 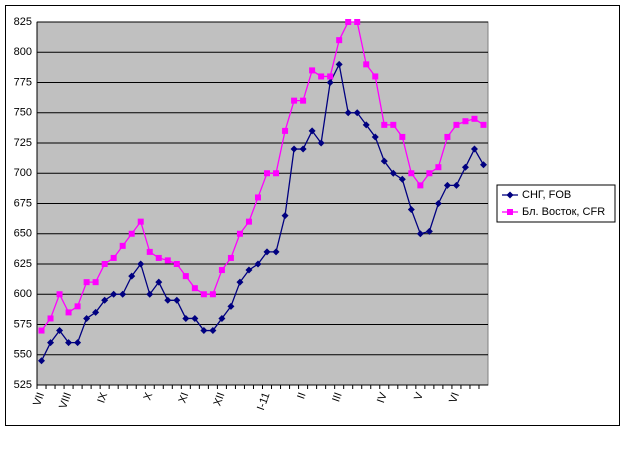 What do you see at coordinates (419, 396) in the screenshot?
I see `x-tick-label: V` at bounding box center [419, 396].